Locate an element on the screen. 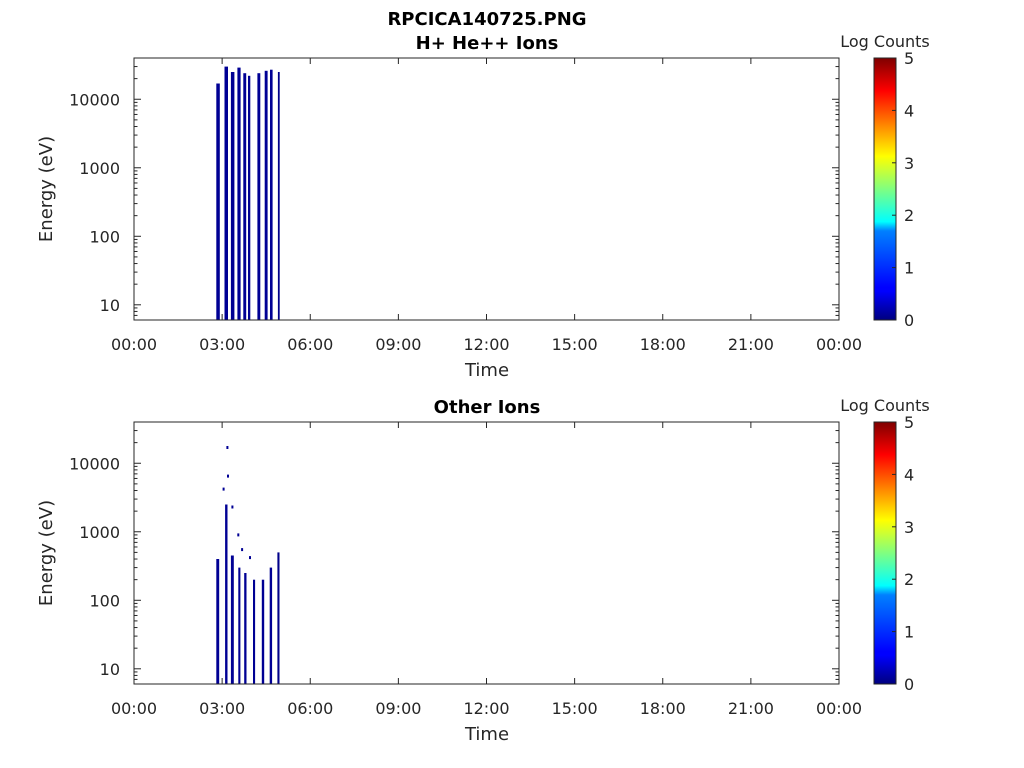  panel2-title: Other Ions is located at coordinates (487, 407).